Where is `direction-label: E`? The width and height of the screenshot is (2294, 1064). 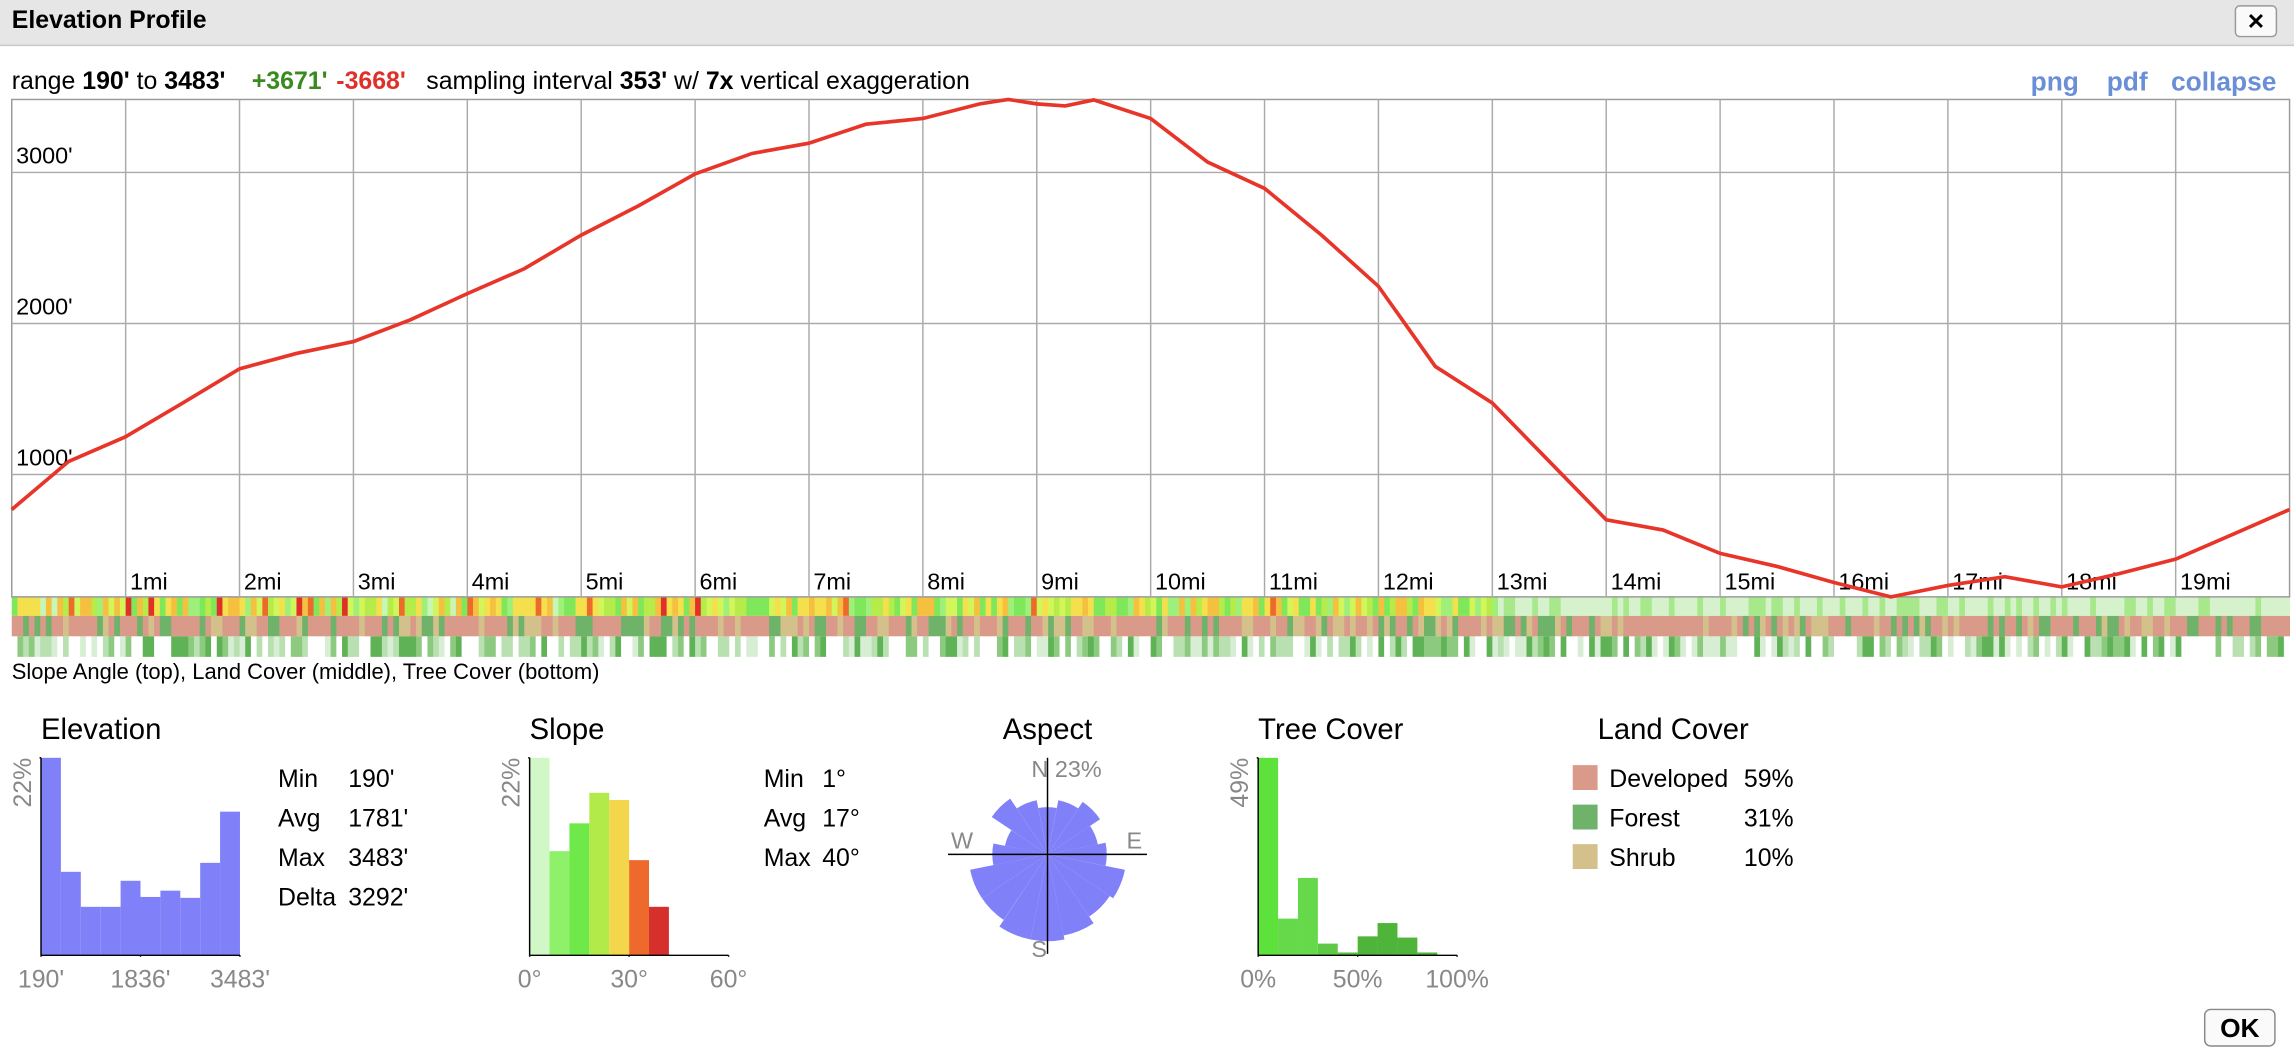
direction-label: E is located at coordinates (1135, 841).